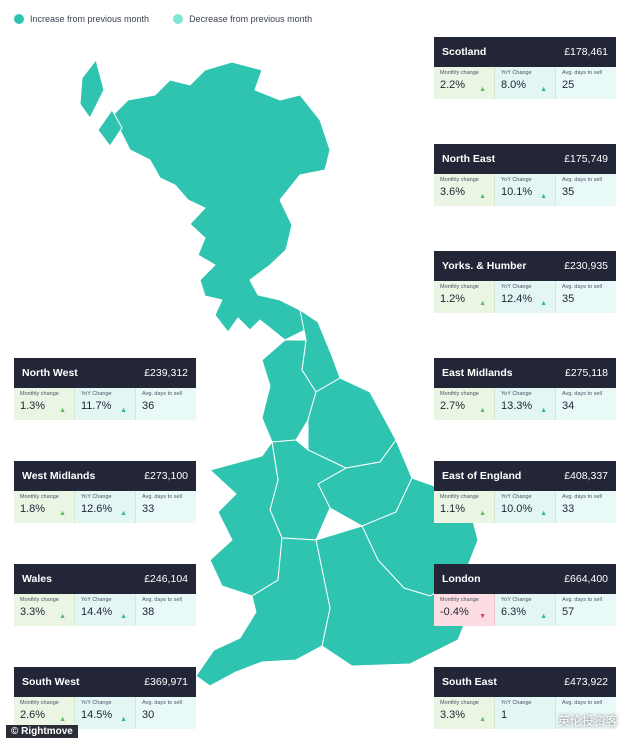 This screenshot has width=634, height=743. What do you see at coordinates (517, 406) in the screenshot?
I see `yoy-change-value: 13.3%` at bounding box center [517, 406].